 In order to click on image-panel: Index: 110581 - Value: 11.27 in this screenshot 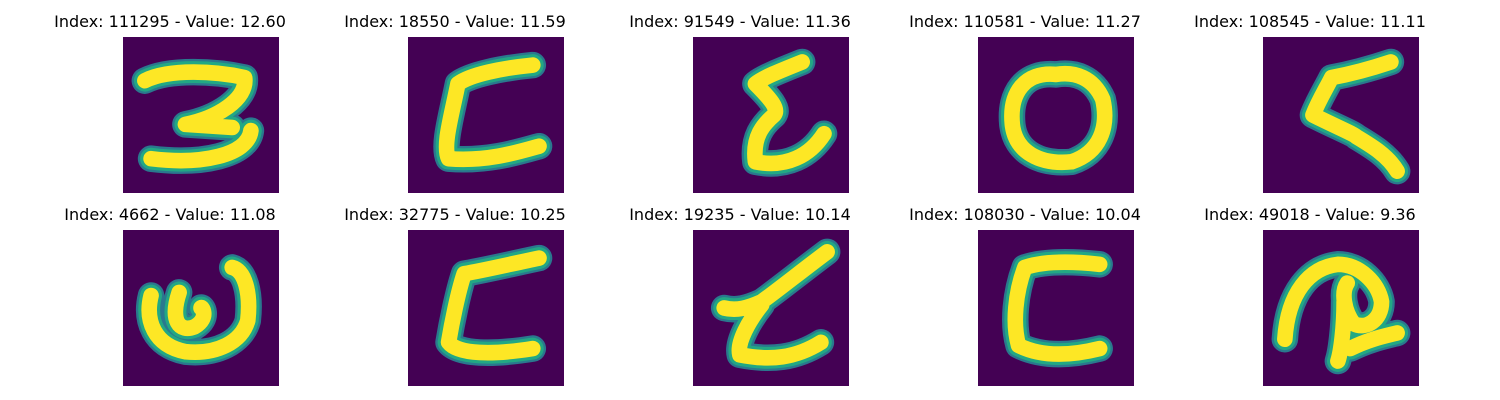, I will do `click(1025, 97)`.